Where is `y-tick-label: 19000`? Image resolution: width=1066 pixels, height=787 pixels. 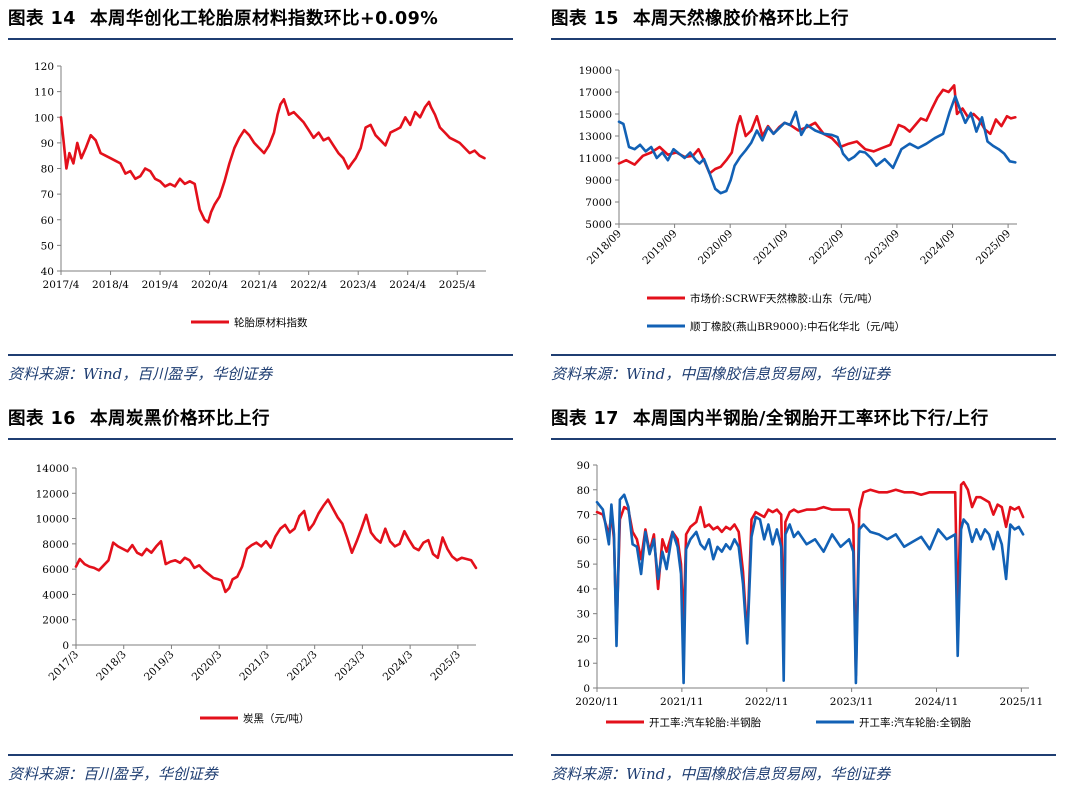 y-tick-label: 19000 is located at coordinates (595, 71).